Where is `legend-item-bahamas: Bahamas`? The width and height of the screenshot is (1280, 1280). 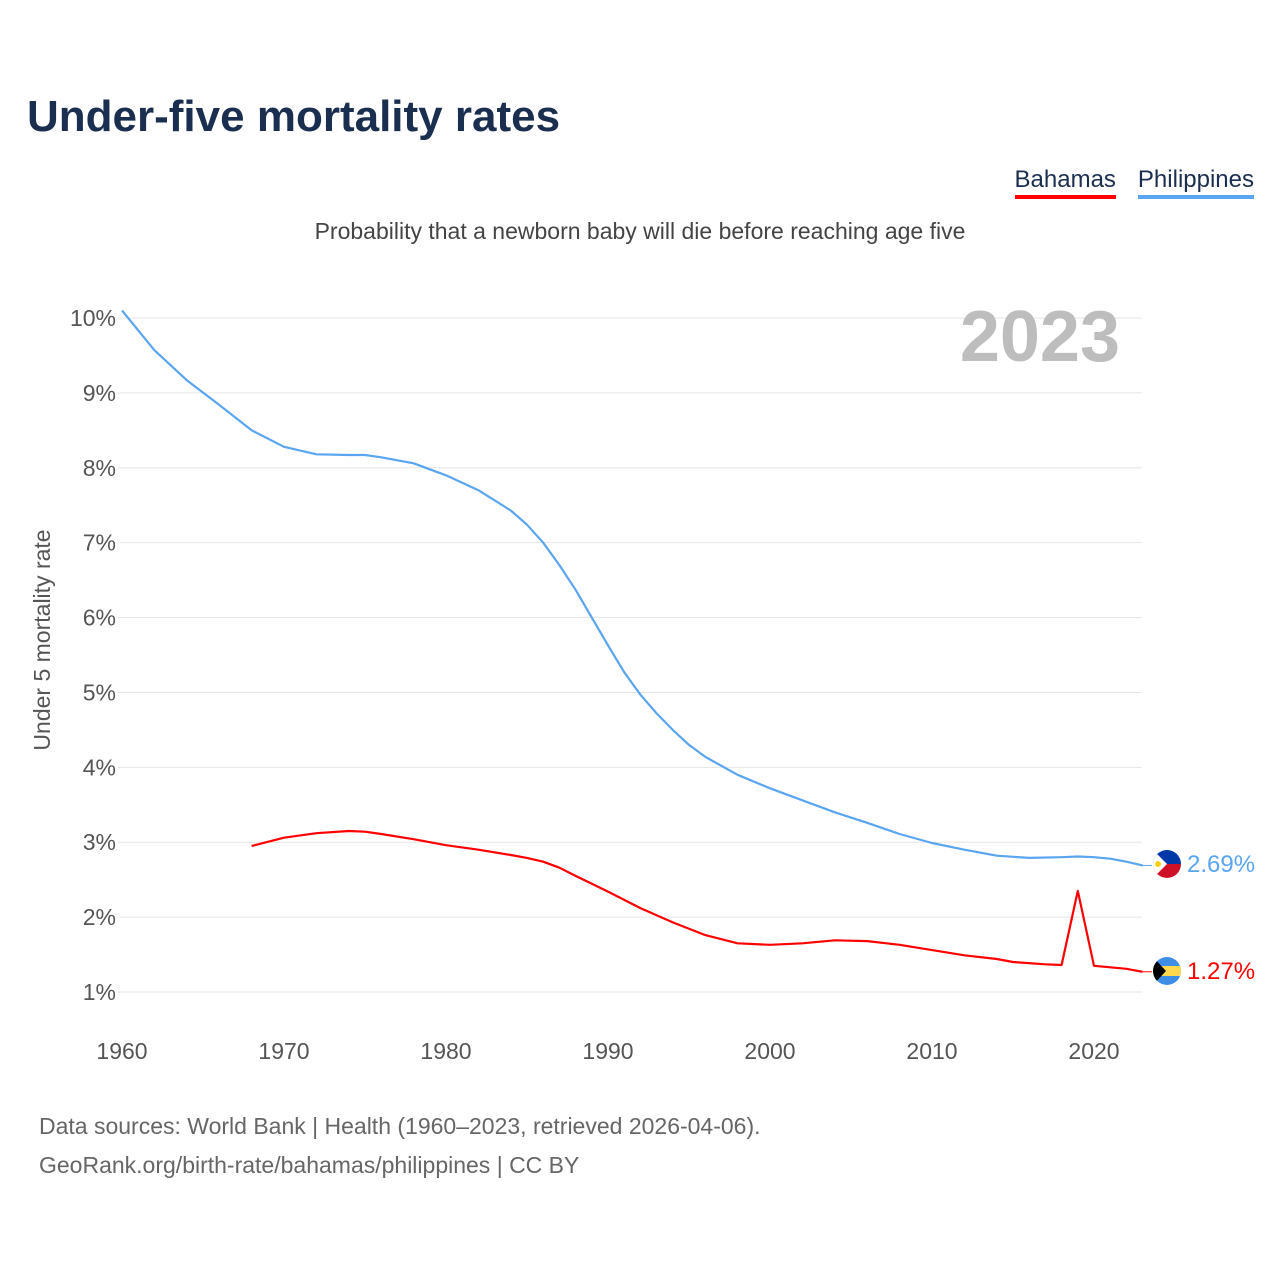
legend-item-bahamas: Bahamas is located at coordinates (1065, 182).